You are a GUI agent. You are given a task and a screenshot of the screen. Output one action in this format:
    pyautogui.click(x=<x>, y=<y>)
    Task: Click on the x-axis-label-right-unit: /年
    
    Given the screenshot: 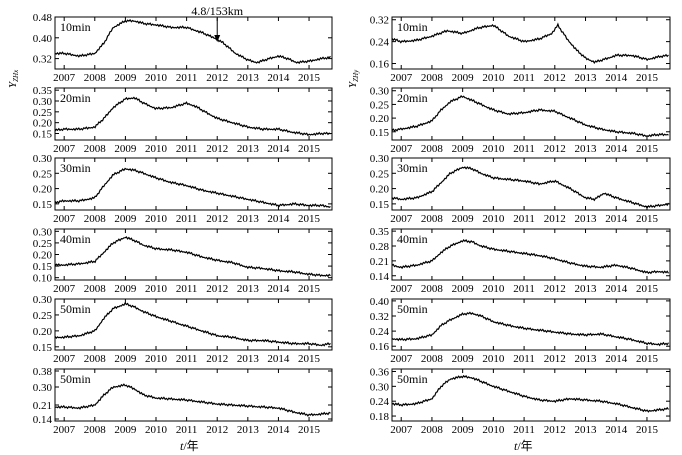 What is the action you would take?
    pyautogui.click(x=524, y=446)
    